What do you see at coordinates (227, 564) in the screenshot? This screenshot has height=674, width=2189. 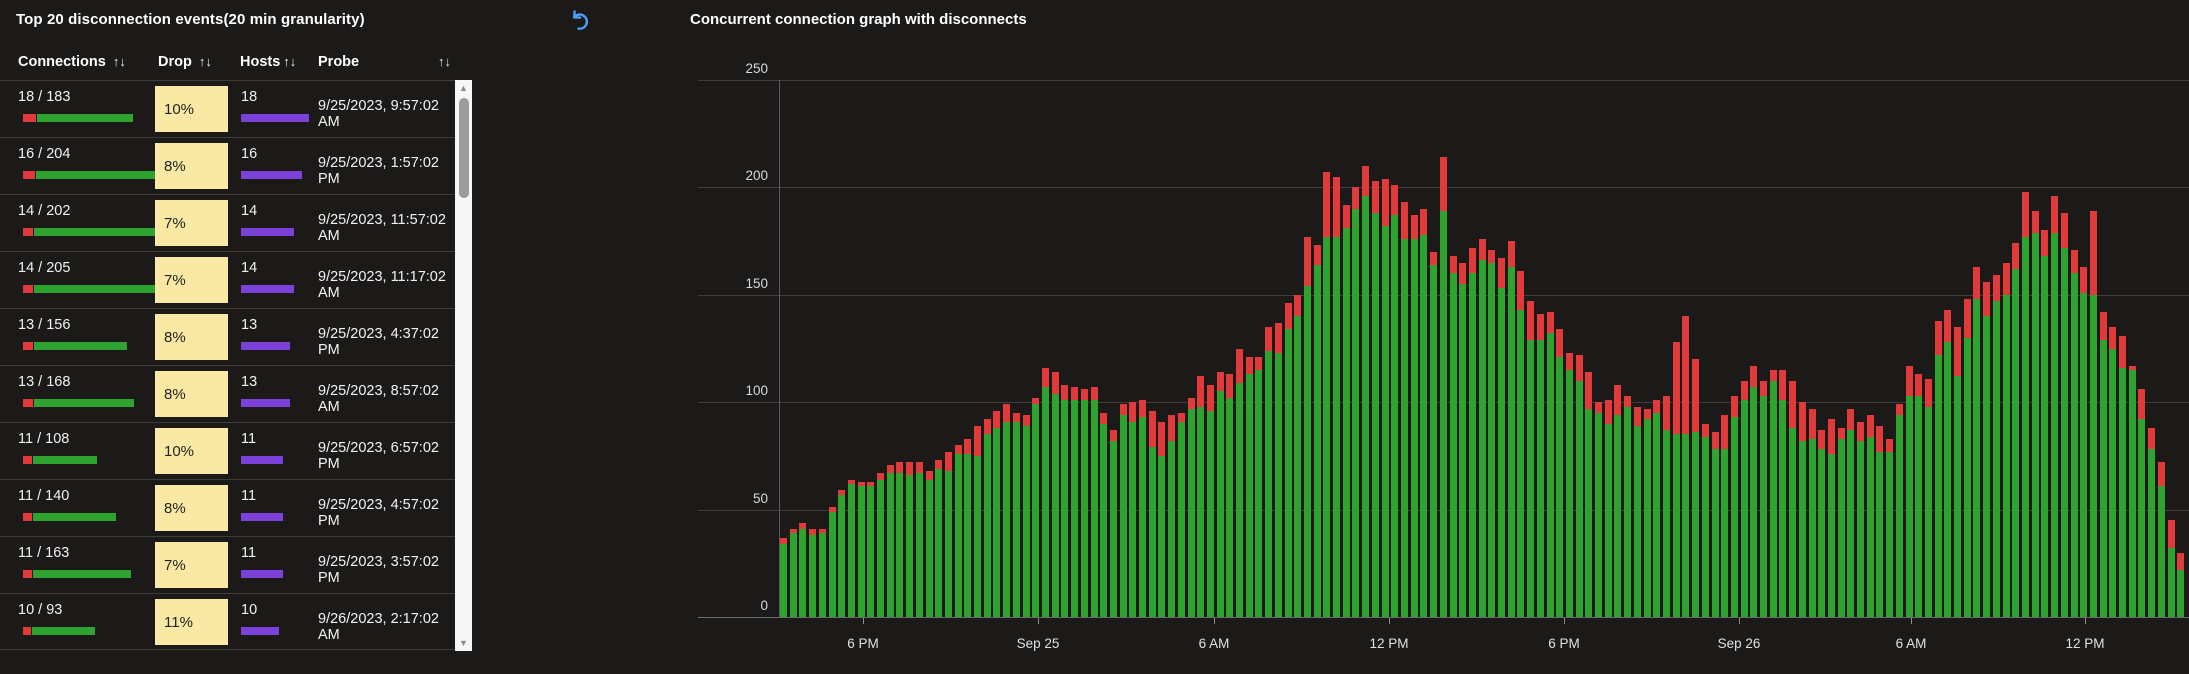 I see `table-row: 11 / 163 7% 11 9/25/2023, 3:57:02 PM` at bounding box center [227, 564].